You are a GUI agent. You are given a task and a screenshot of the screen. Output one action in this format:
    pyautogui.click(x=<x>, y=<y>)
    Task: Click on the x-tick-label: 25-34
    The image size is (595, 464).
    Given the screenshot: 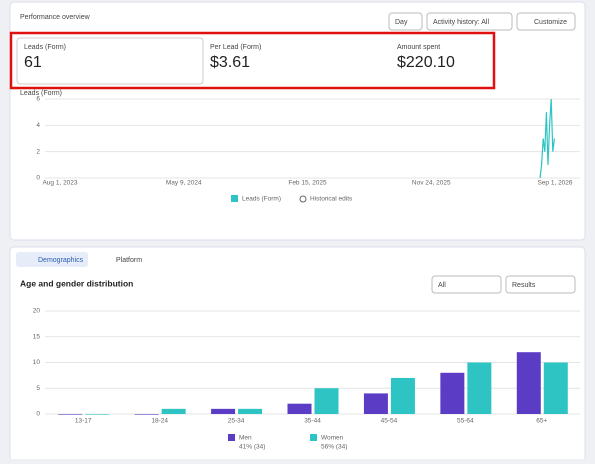 What is the action you would take?
    pyautogui.click(x=236, y=421)
    